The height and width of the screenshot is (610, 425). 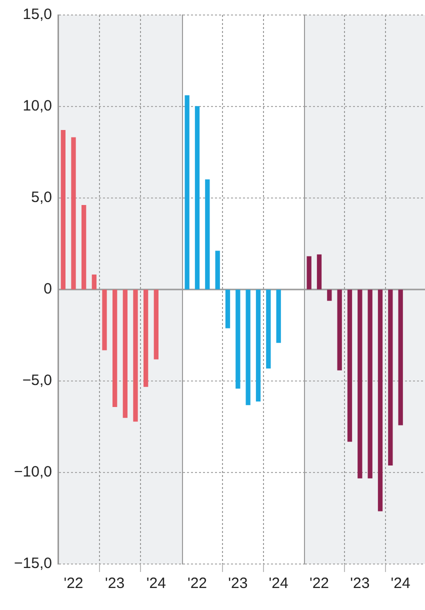 I want to click on y-tick-label: −10,0, so click(x=33, y=472).